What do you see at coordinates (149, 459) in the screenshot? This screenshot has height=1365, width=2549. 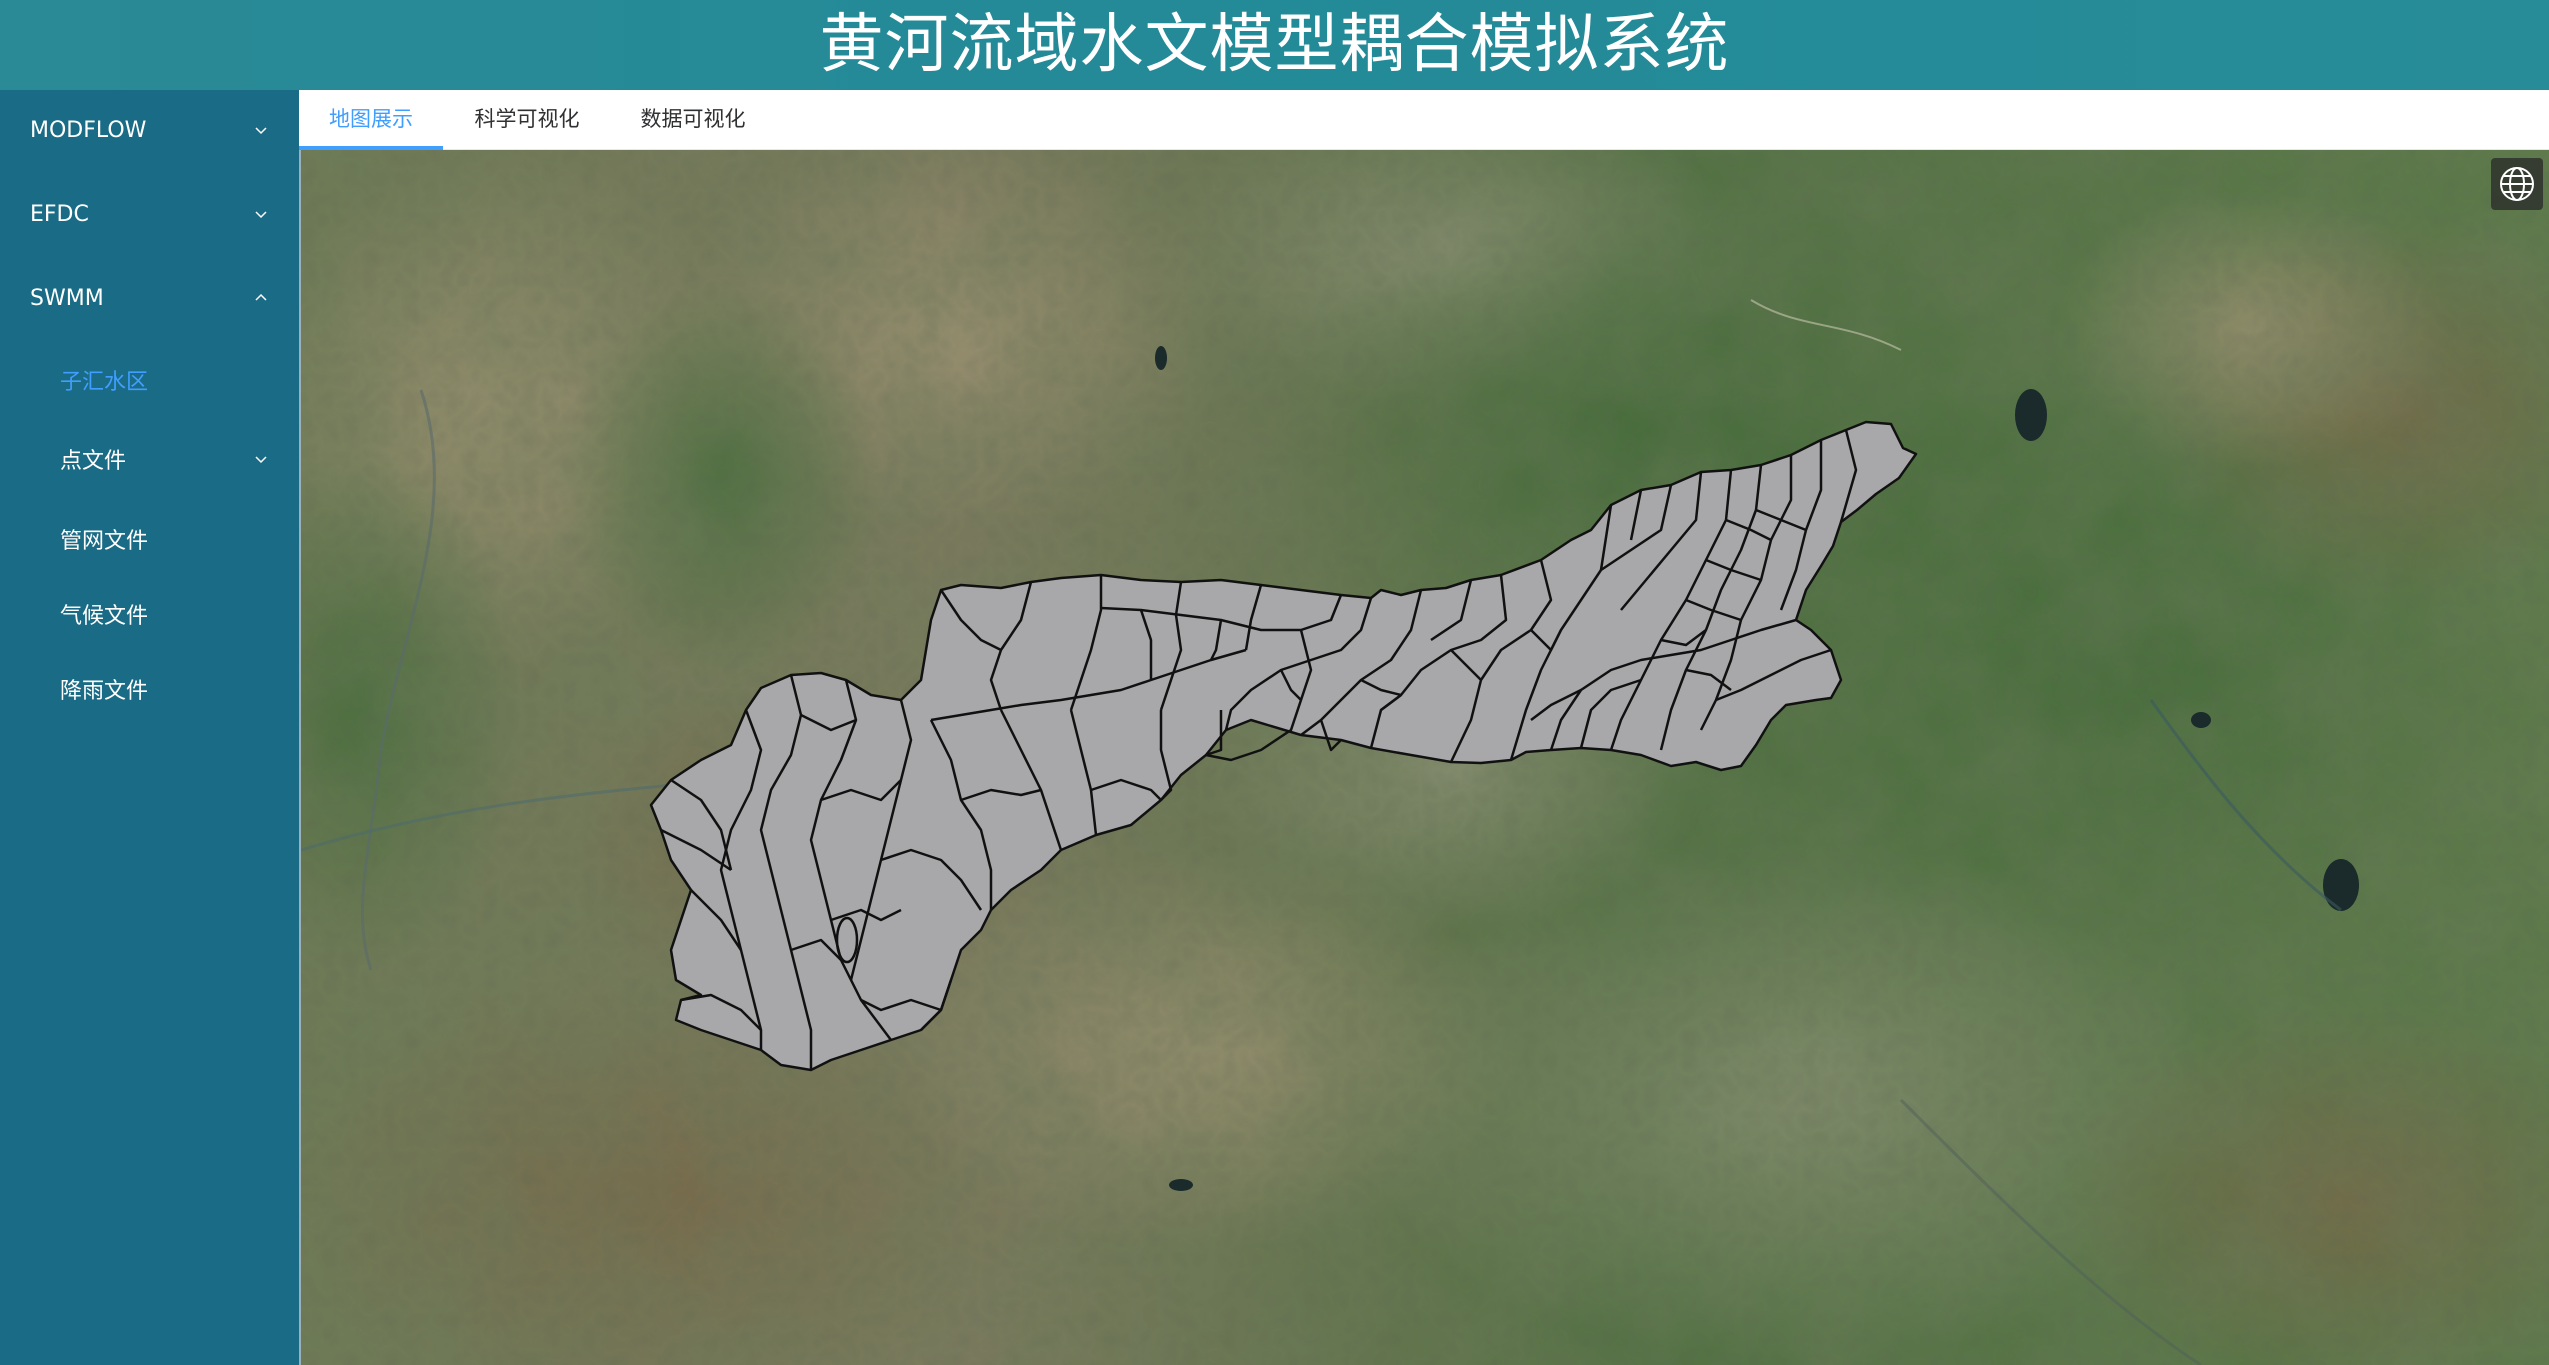 I see `sidebar-item-point-files: 点文件` at bounding box center [149, 459].